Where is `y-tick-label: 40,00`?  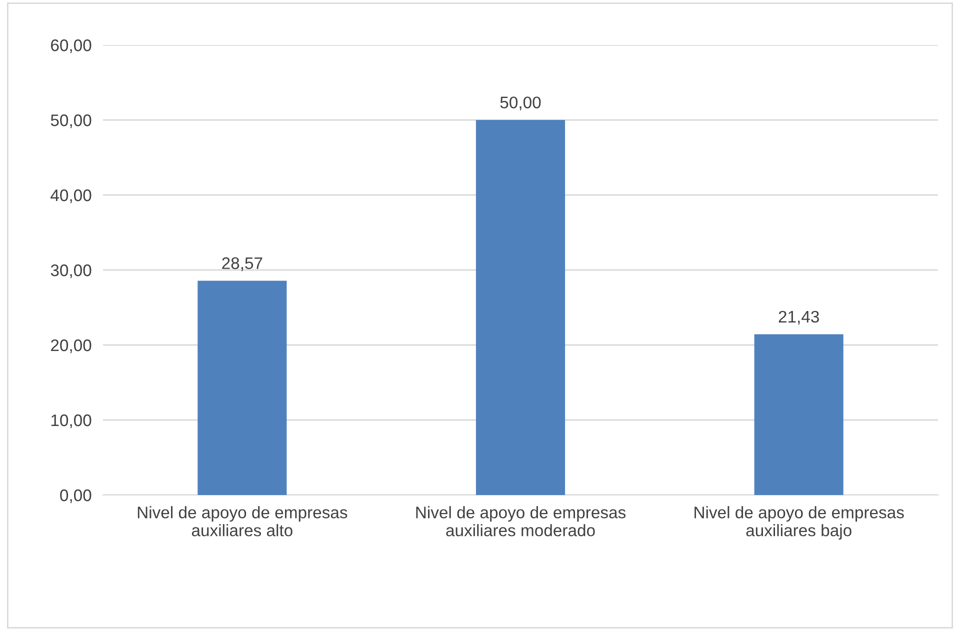 y-tick-label: 40,00 is located at coordinates (71, 196).